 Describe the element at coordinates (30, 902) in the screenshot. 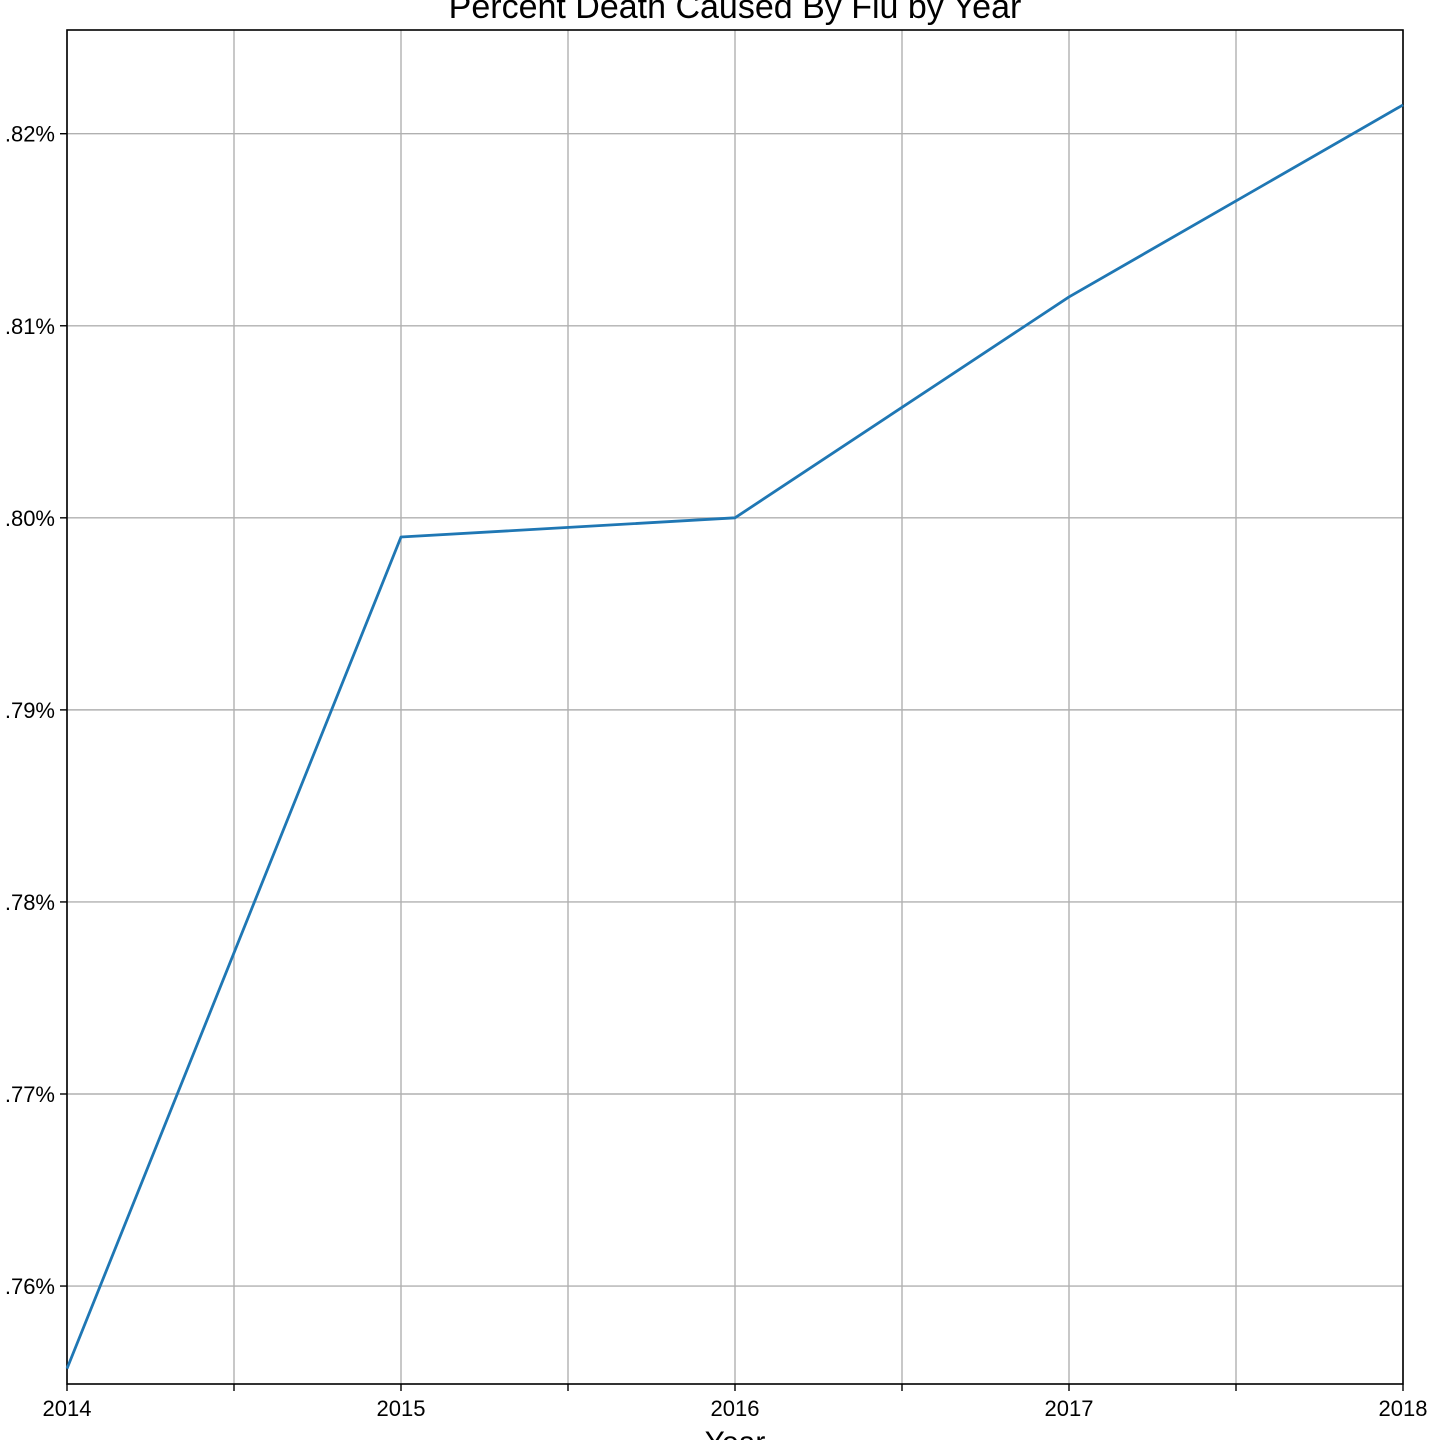

I see `y-tick-label: .78%` at that location.